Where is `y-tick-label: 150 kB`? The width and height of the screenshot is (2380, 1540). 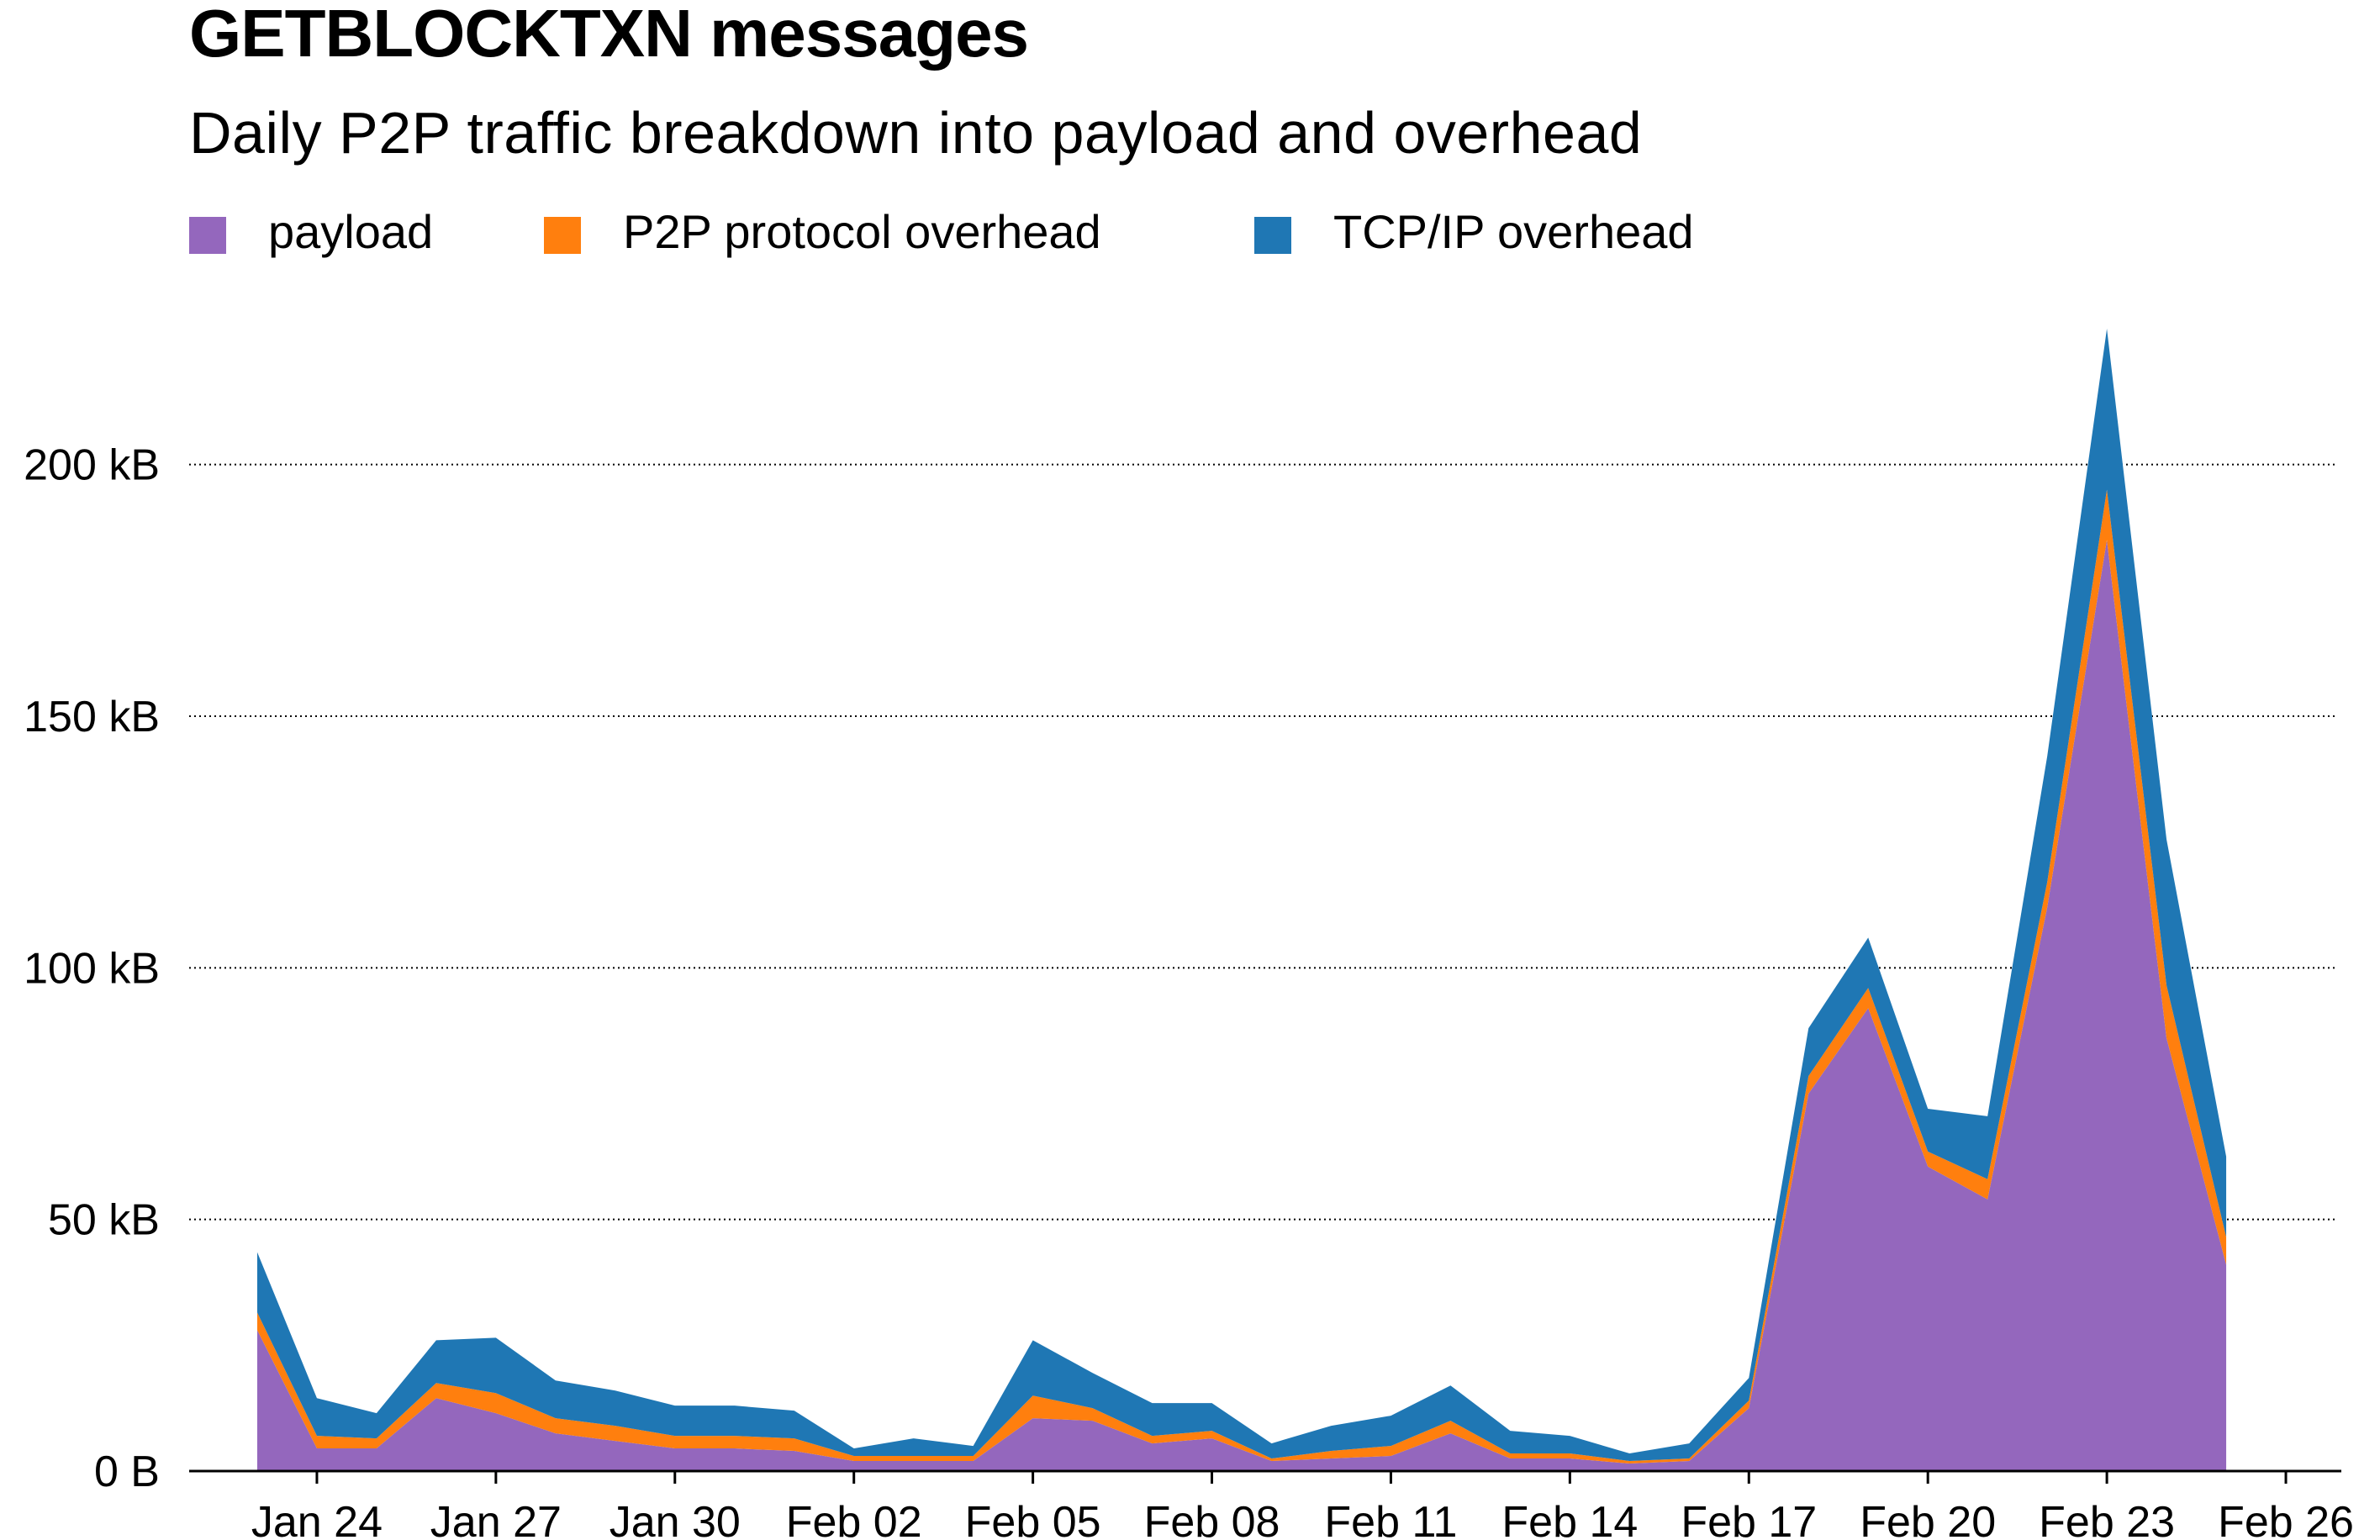
y-tick-label: 150 kB is located at coordinates (92, 717).